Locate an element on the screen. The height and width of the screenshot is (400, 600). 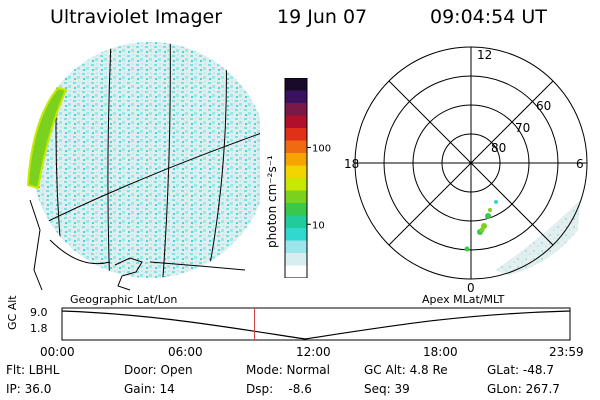
colorbar-tick-label: 10 is located at coordinates (318, 225).